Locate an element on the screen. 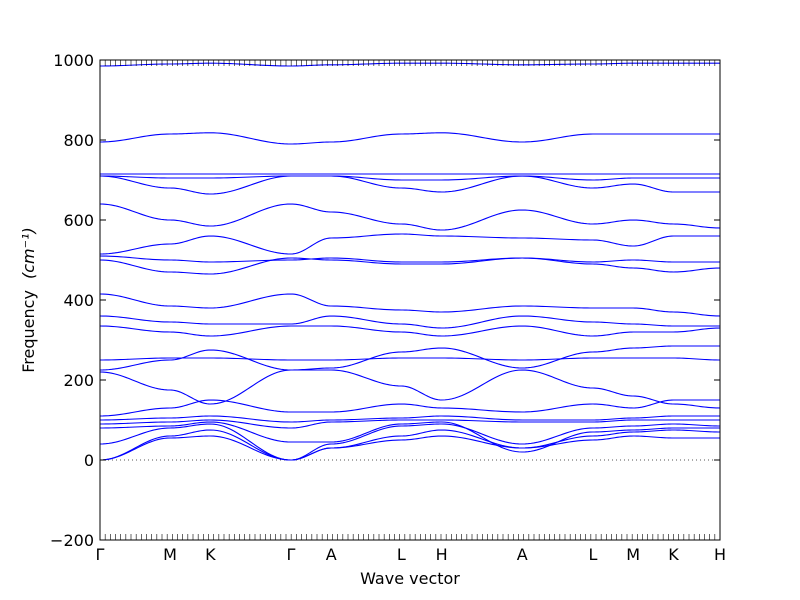  y-tick-label: 0 is located at coordinates (89, 460).